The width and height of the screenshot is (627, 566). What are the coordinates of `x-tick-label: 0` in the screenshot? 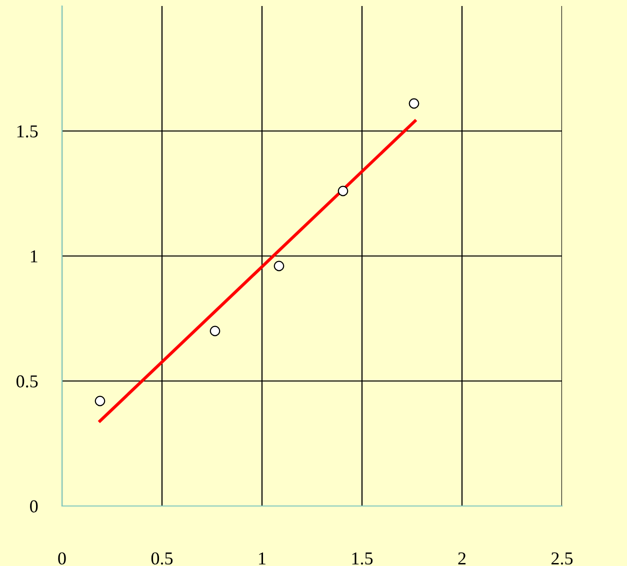 It's located at (62, 558).